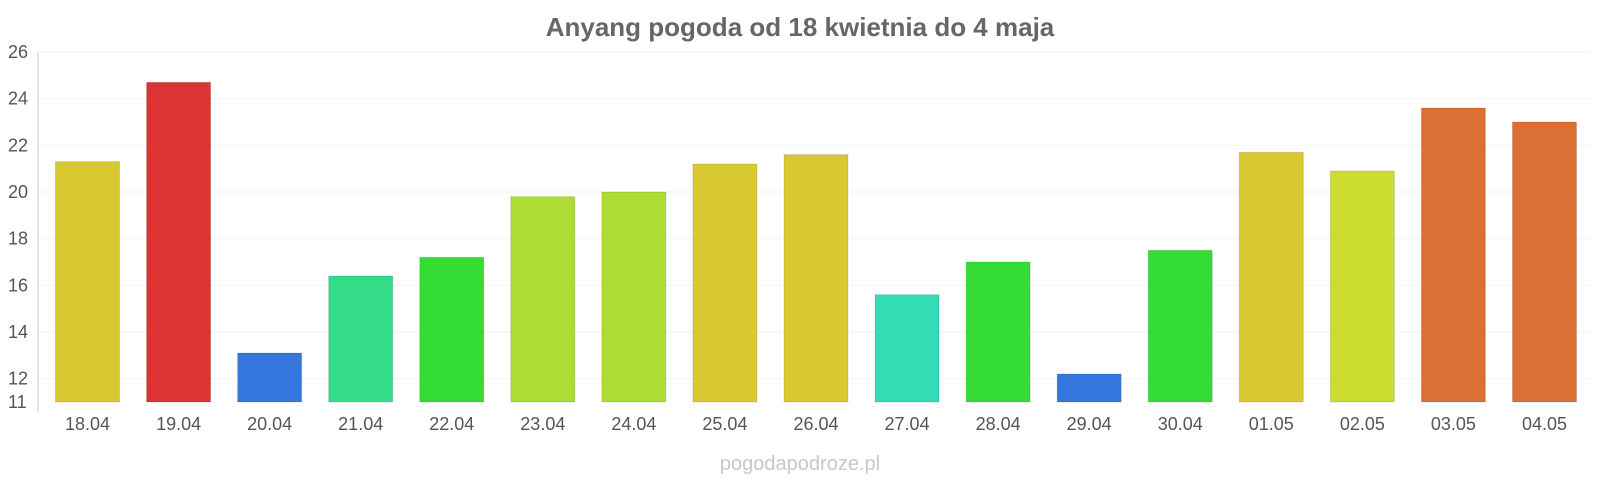 Image resolution: width=1600 pixels, height=480 pixels. I want to click on y-tick-label: 20, so click(18, 192).